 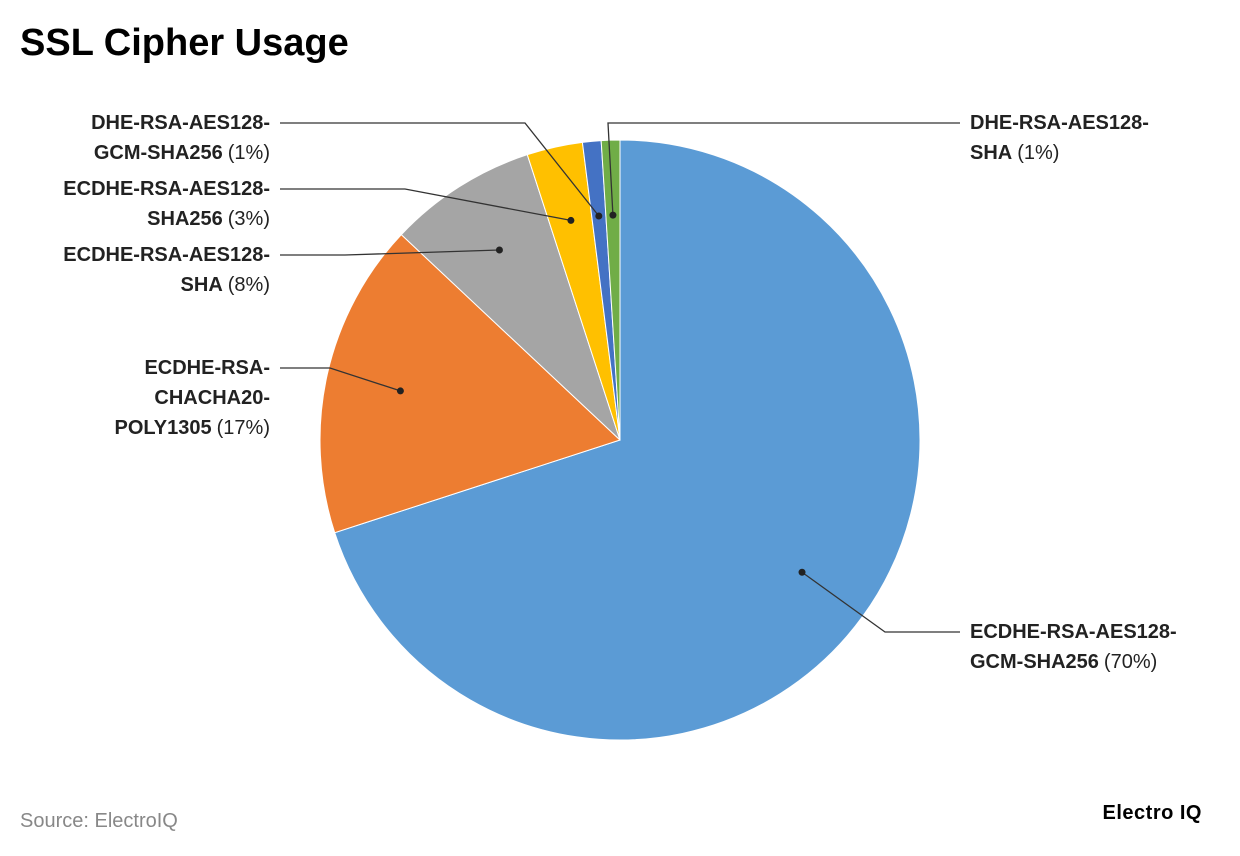 I want to click on slice-category: DHE-RSA-AES128-GCM-SHA256, so click(x=180, y=138).